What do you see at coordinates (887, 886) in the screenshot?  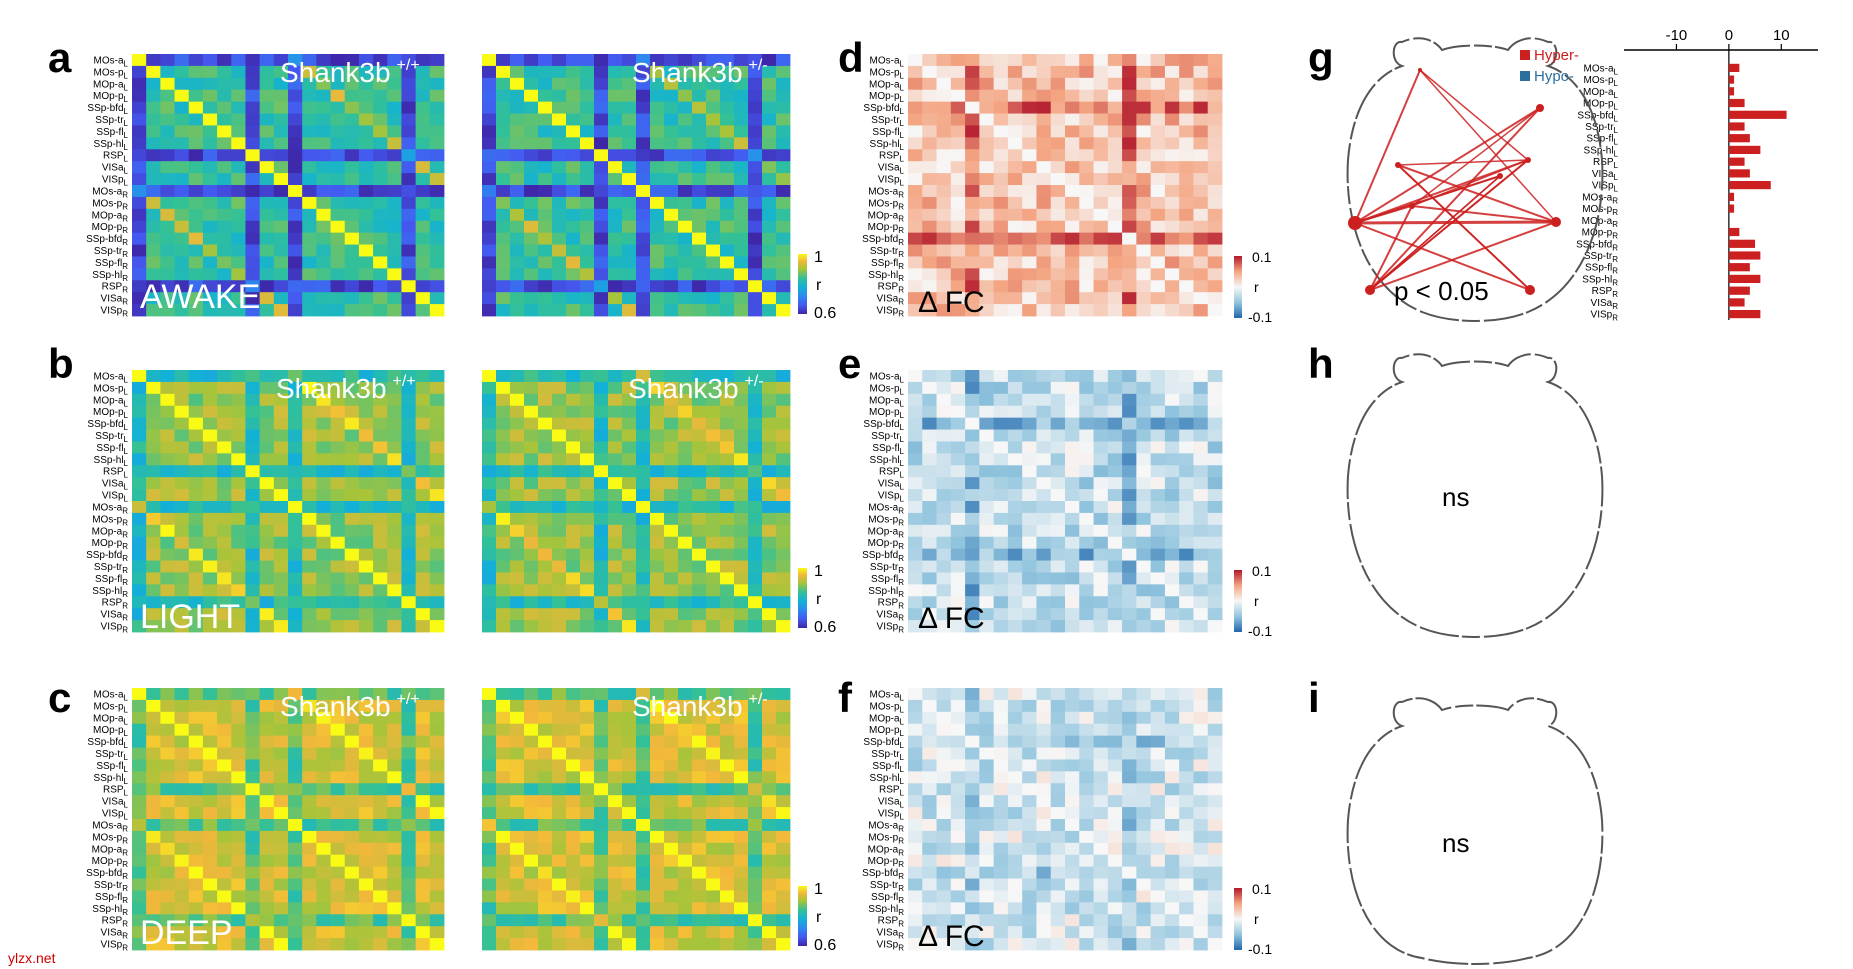 I see `roi-label: SSp-trR` at bounding box center [887, 886].